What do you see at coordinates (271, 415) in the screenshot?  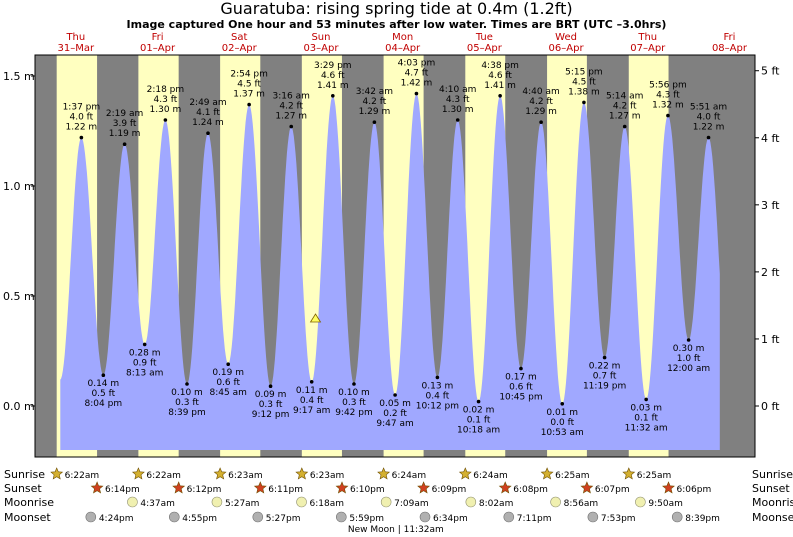 I see `low-tide-time-label: 9:12 pm` at bounding box center [271, 415].